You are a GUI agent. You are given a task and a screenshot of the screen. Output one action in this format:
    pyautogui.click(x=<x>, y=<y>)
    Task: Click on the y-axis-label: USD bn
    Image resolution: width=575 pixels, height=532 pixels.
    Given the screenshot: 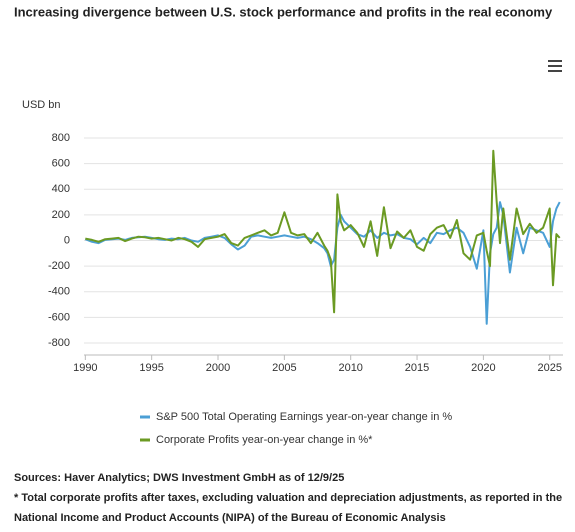 What is the action you would take?
    pyautogui.click(x=41, y=105)
    